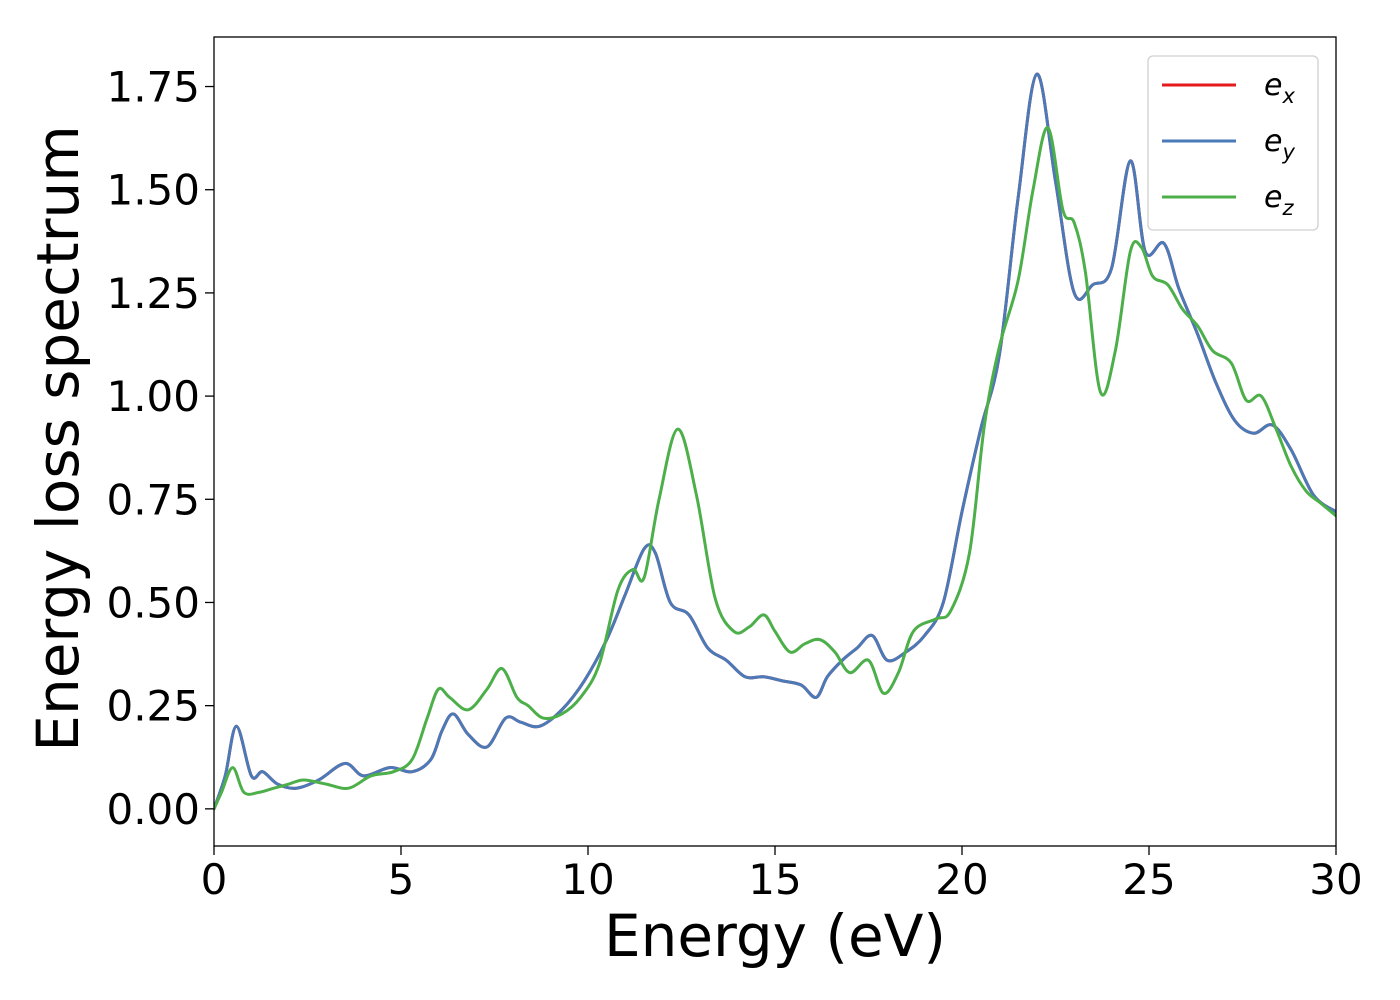  What do you see at coordinates (1279, 144) in the screenshot?
I see `legend-label-ey: ey` at bounding box center [1279, 144].